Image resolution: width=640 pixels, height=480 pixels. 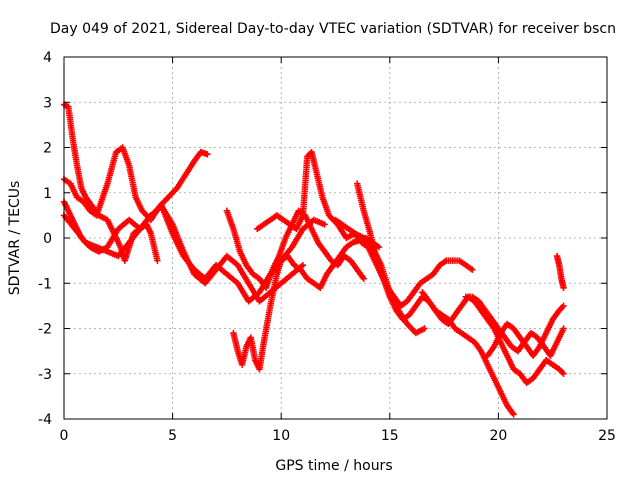 I want to click on y-tick-label: 2, so click(x=47, y=149).